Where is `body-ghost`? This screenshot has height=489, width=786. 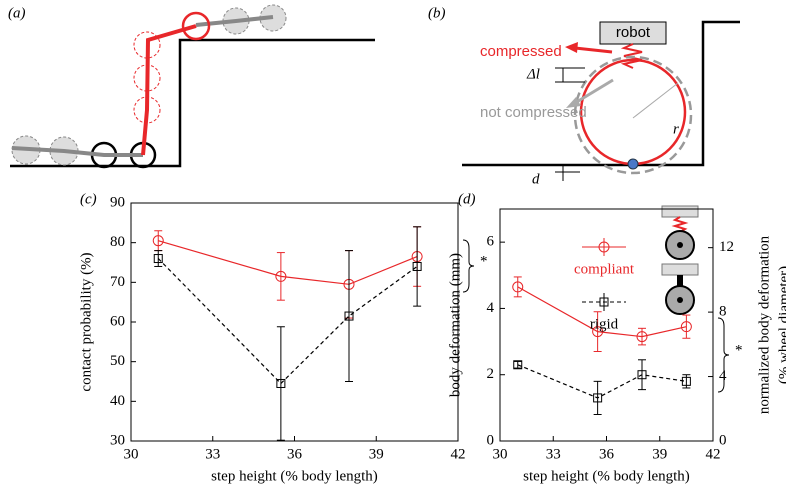 body-ghost is located at coordinates (77, 151).